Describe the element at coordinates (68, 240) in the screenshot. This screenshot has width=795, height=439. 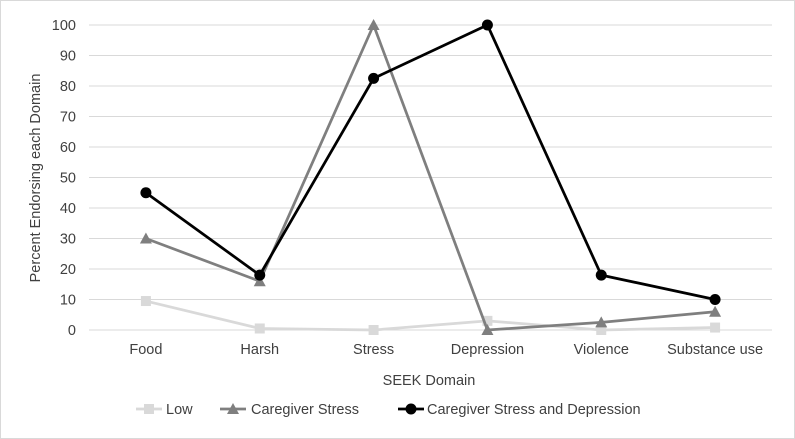
I see `y-tick-label: 30` at that location.